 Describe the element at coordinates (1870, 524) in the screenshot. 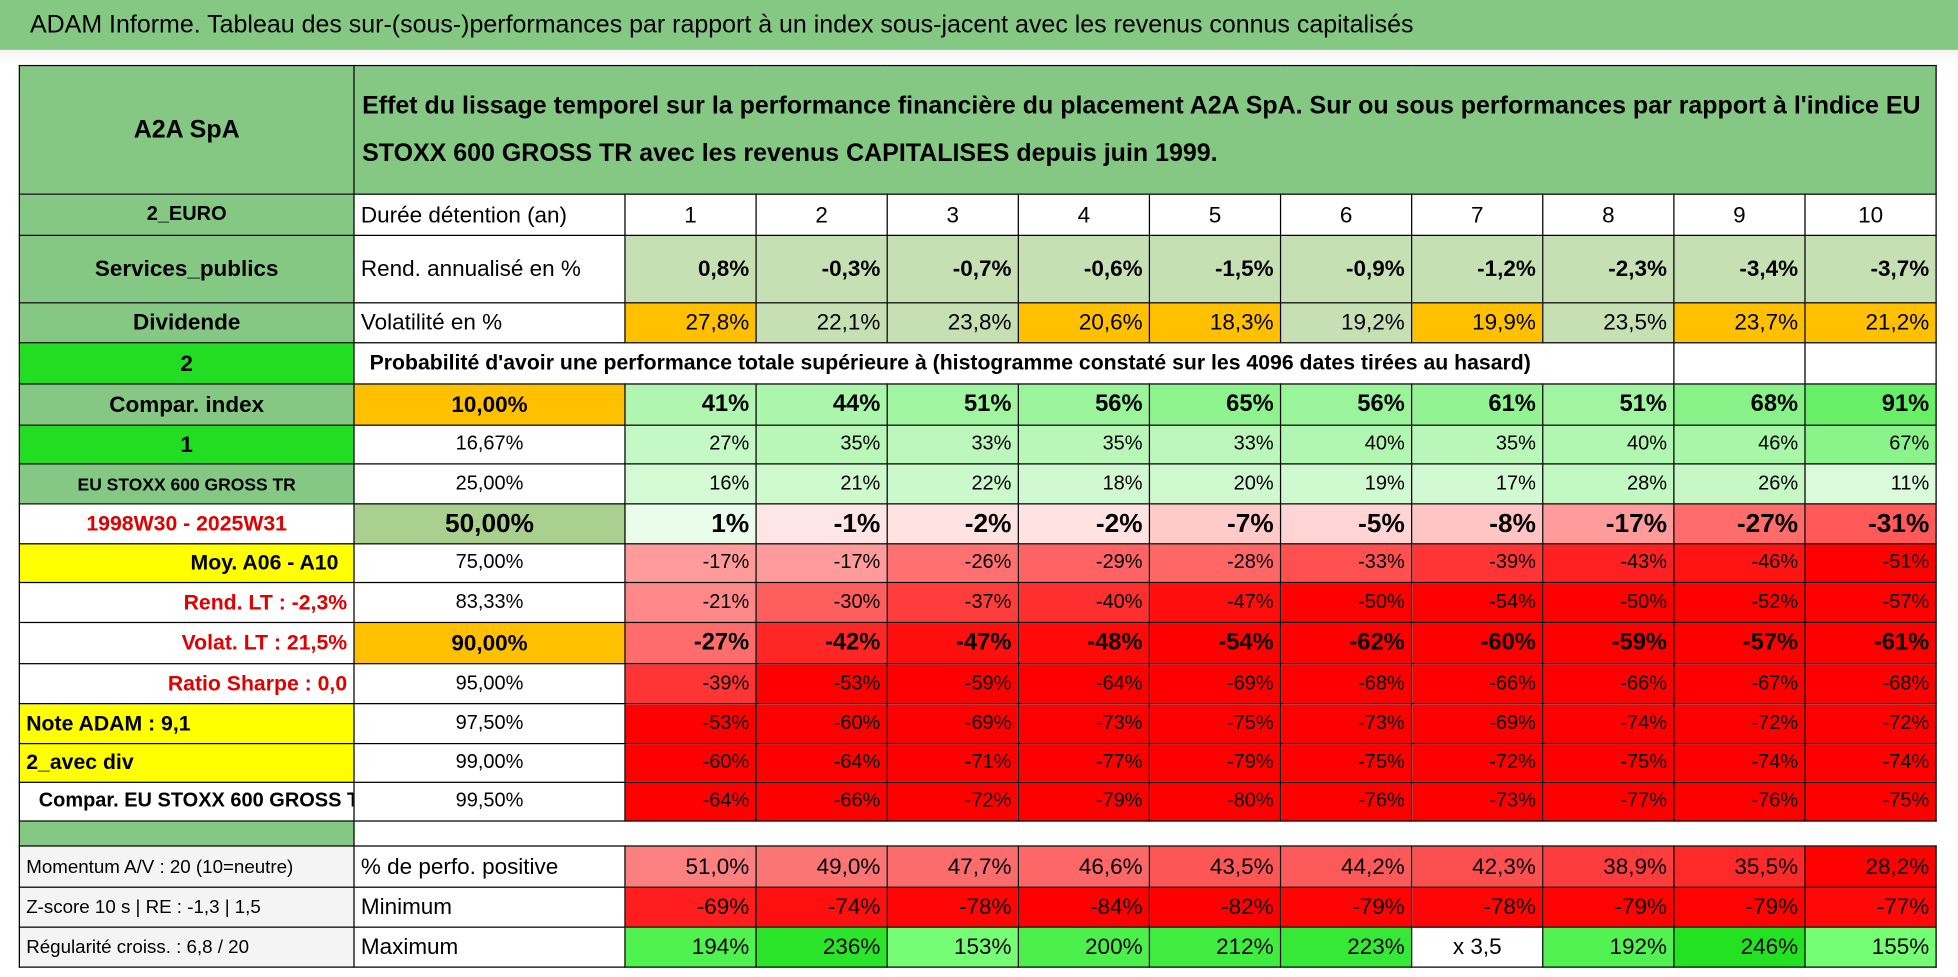

I see `quantile-value: -31%` at that location.